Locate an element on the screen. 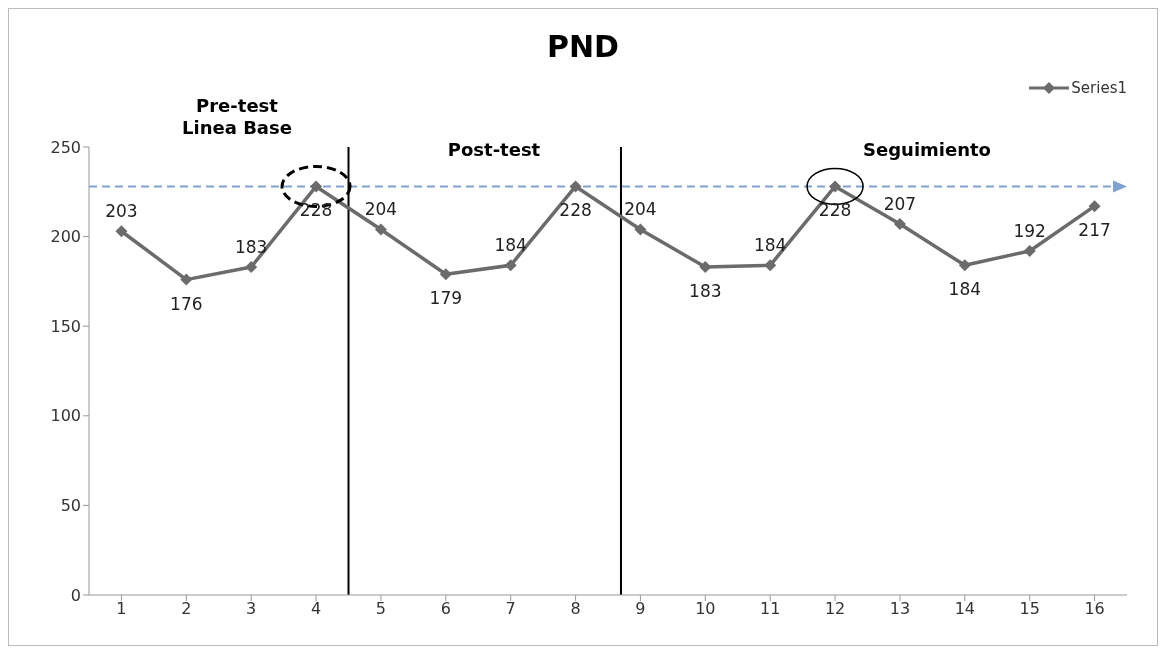 The image size is (1164, 652). x-tick-label: 3 is located at coordinates (251, 609).